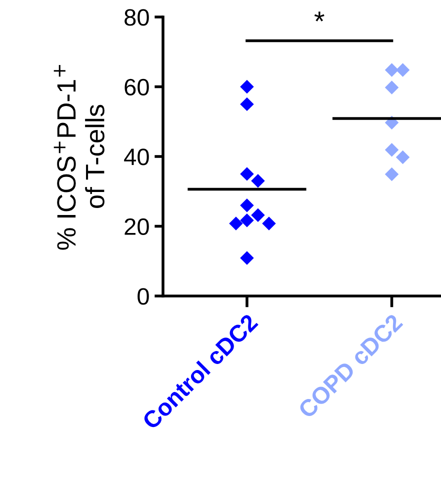 The width and height of the screenshot is (441, 488). Describe the element at coordinates (143, 296) in the screenshot. I see `y-tick-label: 0` at that location.